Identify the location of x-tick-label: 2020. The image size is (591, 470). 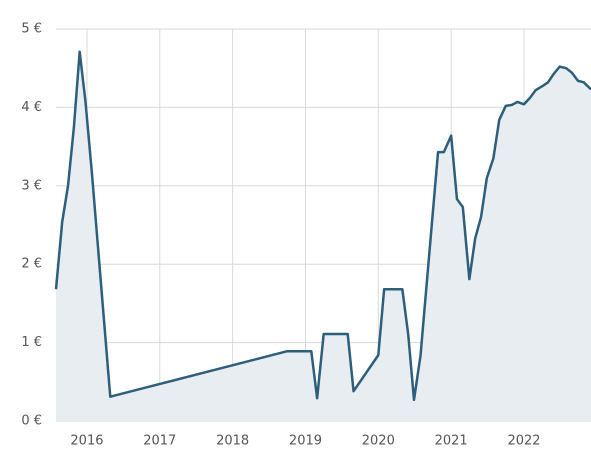
(378, 441).